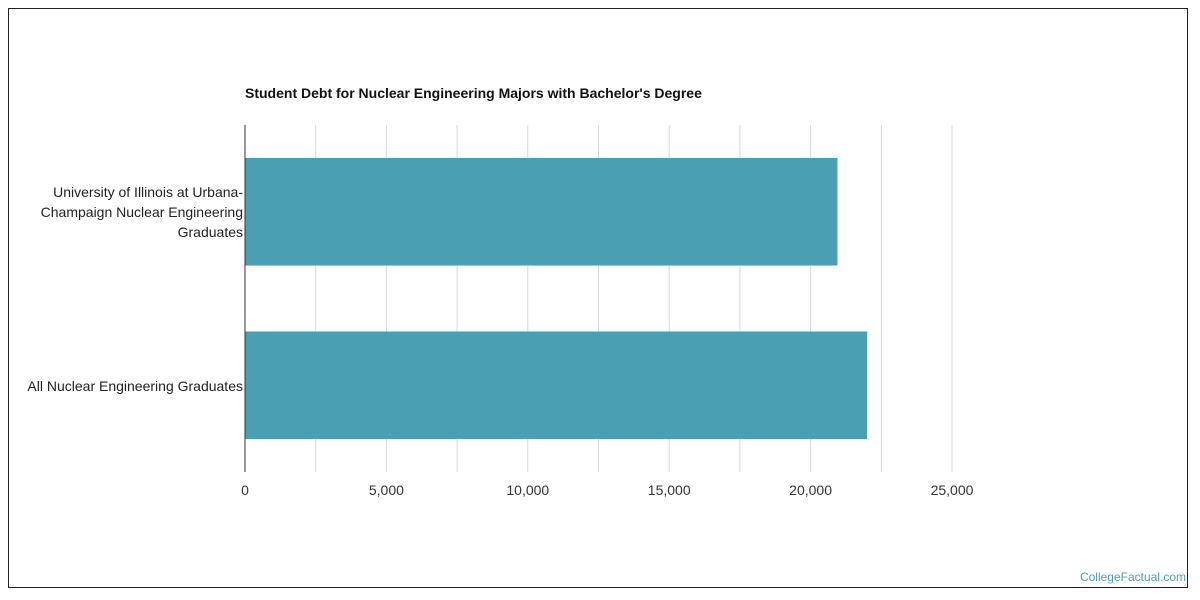 The width and height of the screenshot is (1200, 600). I want to click on x-tick-label: 20,000, so click(810, 490).